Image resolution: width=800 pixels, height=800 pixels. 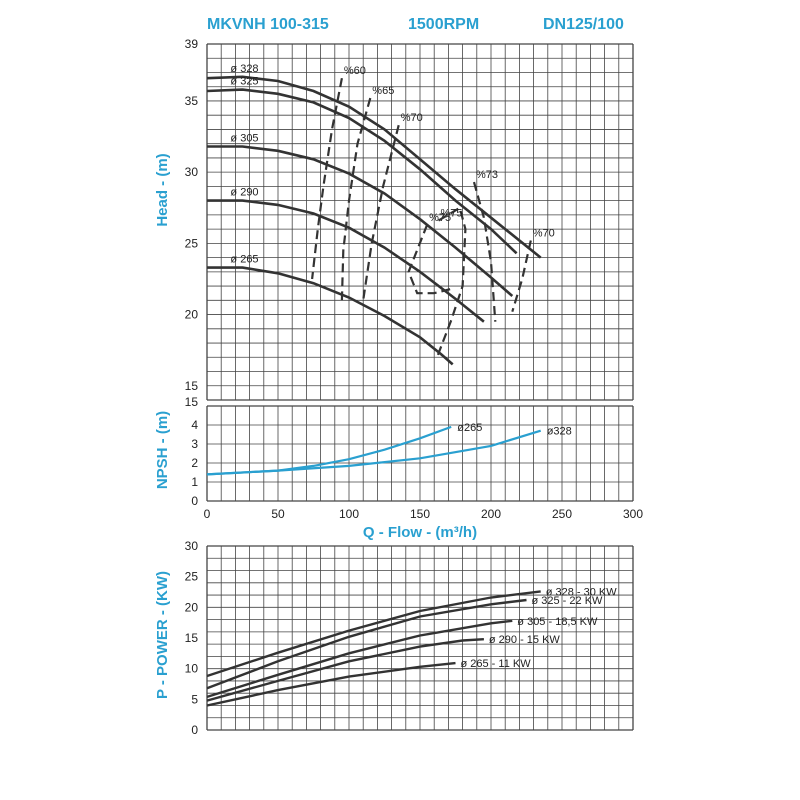 What do you see at coordinates (192, 172) in the screenshot?
I see `head-ytick-label: 30` at bounding box center [192, 172].